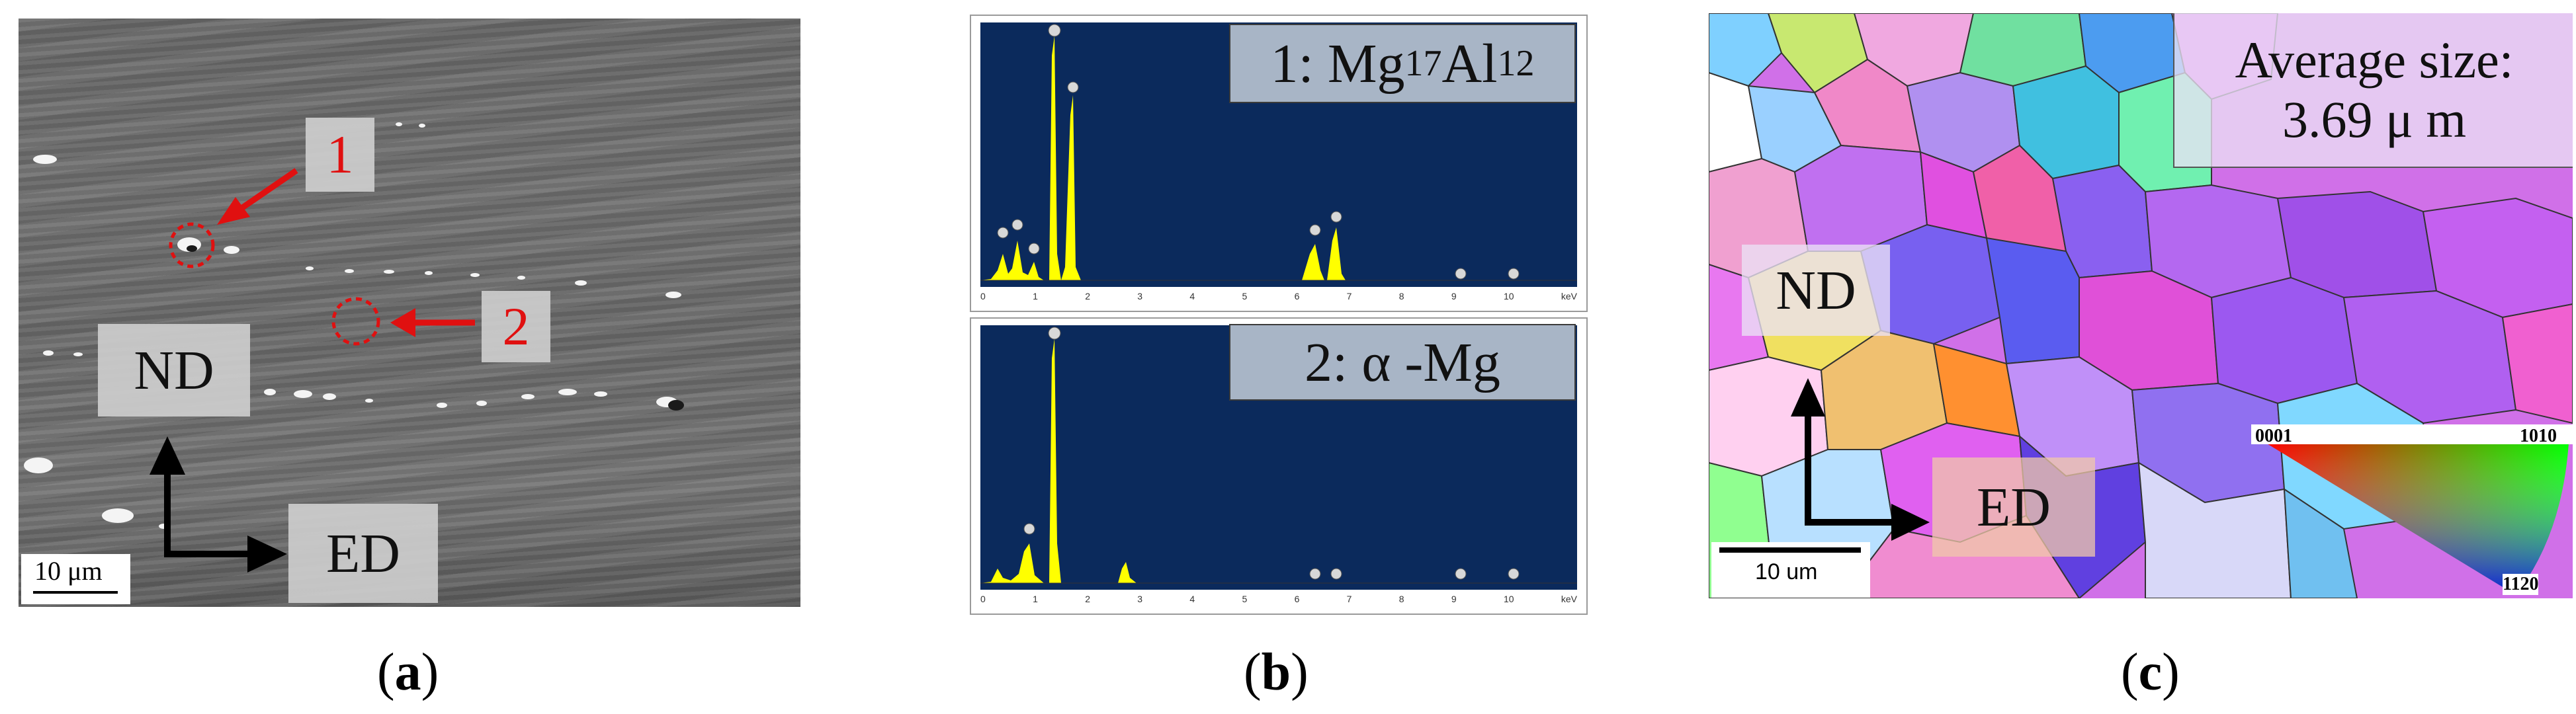 Image resolution: width=2576 pixels, height=714 pixels. Describe the element at coordinates (1402, 63) in the screenshot. I see `spectrum-1-label: 1: Mg 17 Al 12` at that location.